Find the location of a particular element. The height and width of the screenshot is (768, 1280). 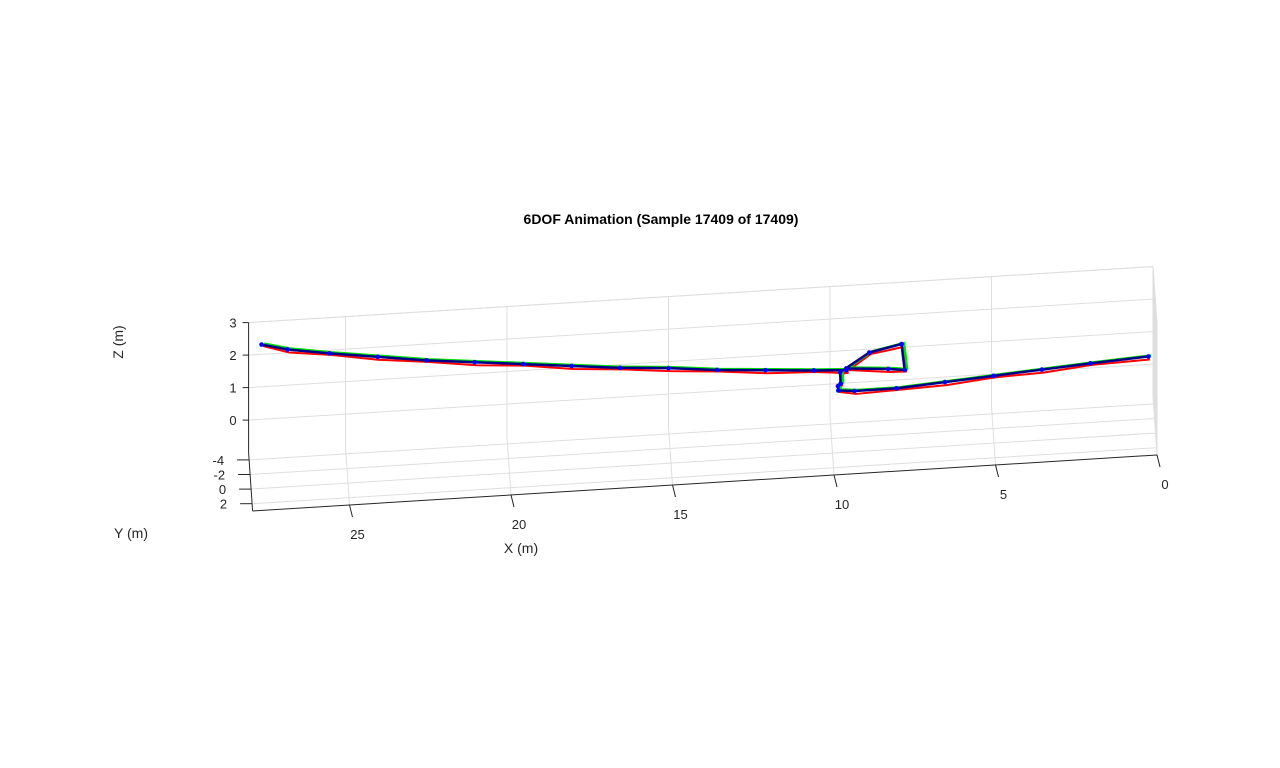

x-axis-line is located at coordinates (705, 483).